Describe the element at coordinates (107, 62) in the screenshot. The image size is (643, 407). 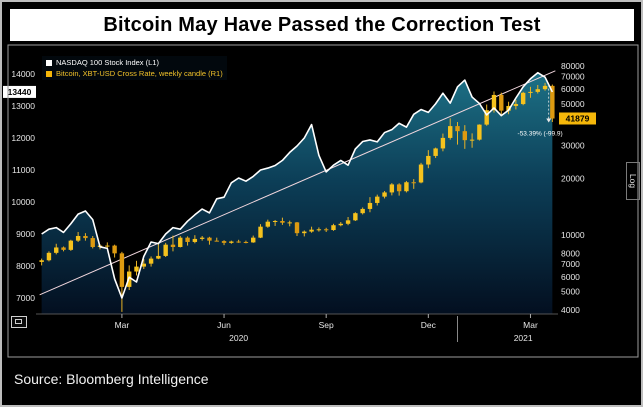
I see `legend-label-nasdaq: NASDAQ 100 Stock Index (L1)` at that location.